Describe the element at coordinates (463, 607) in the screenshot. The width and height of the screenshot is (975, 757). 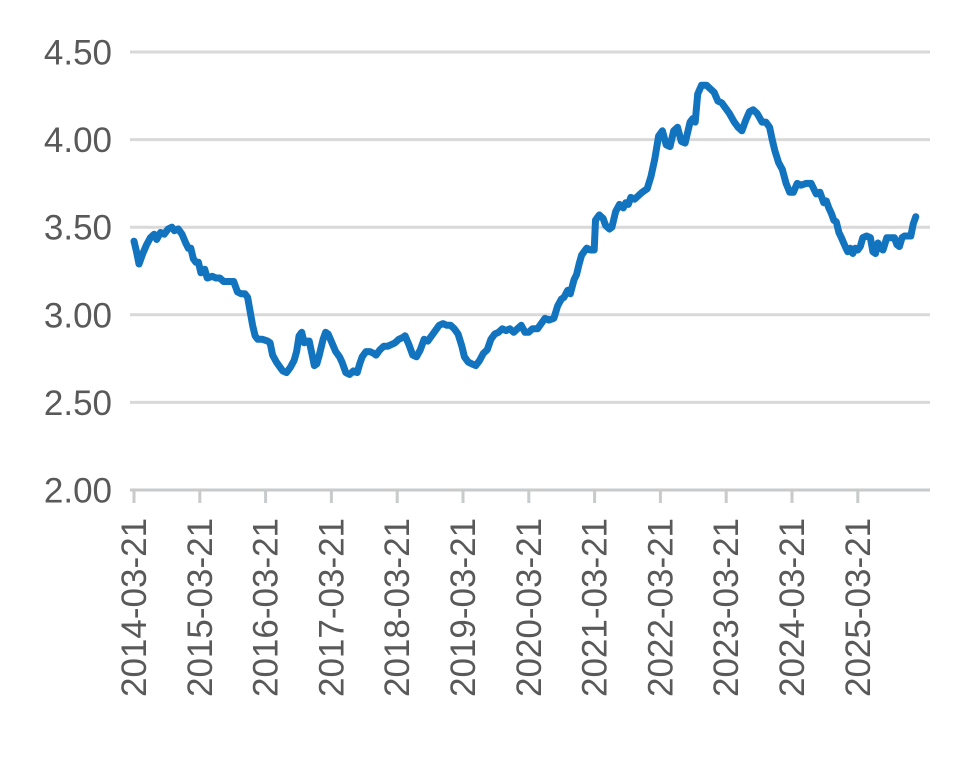
I see `x-axis-label: 2019-03-21` at that location.